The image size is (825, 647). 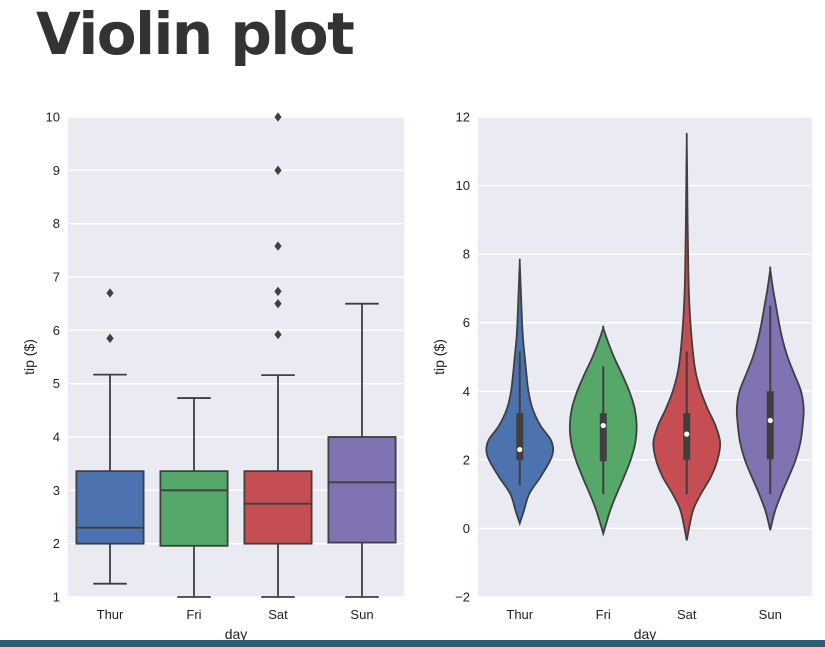 I want to click on y-tick-label: 0, so click(x=466, y=528).